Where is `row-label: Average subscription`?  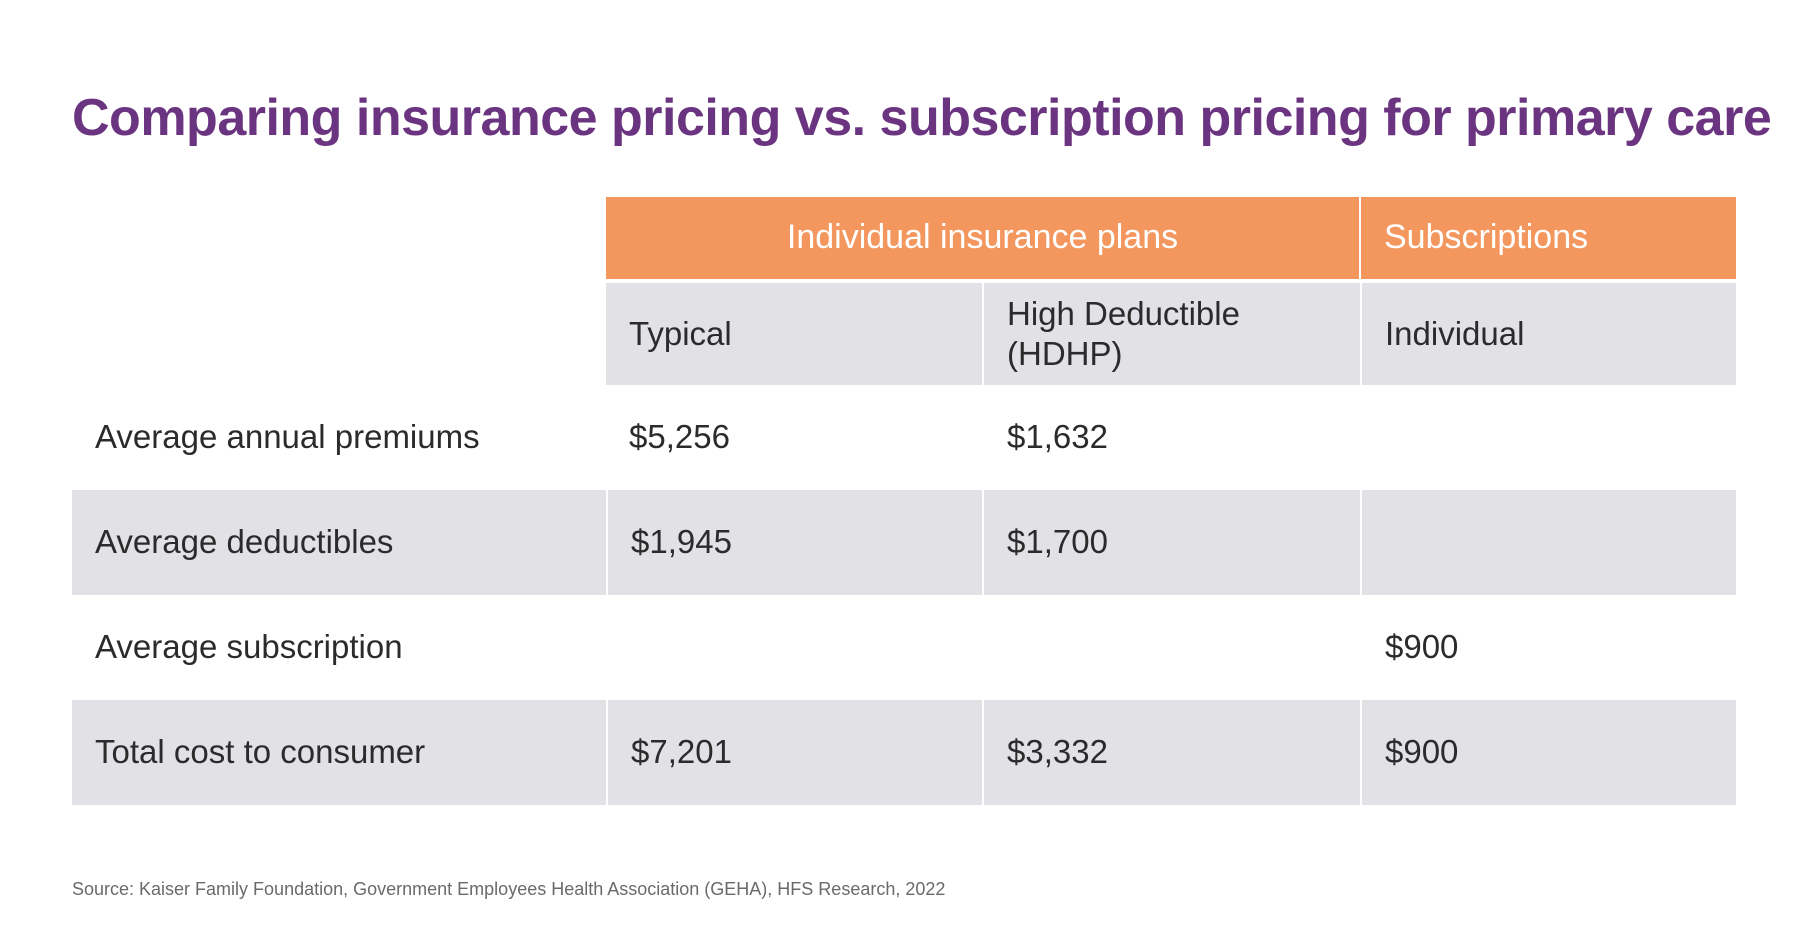
row-label: Average subscription is located at coordinates (249, 647).